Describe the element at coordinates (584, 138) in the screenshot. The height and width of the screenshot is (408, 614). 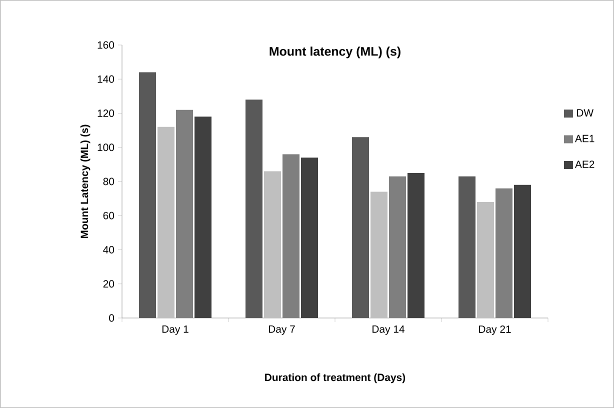
I see `legend-label: AE1` at that location.